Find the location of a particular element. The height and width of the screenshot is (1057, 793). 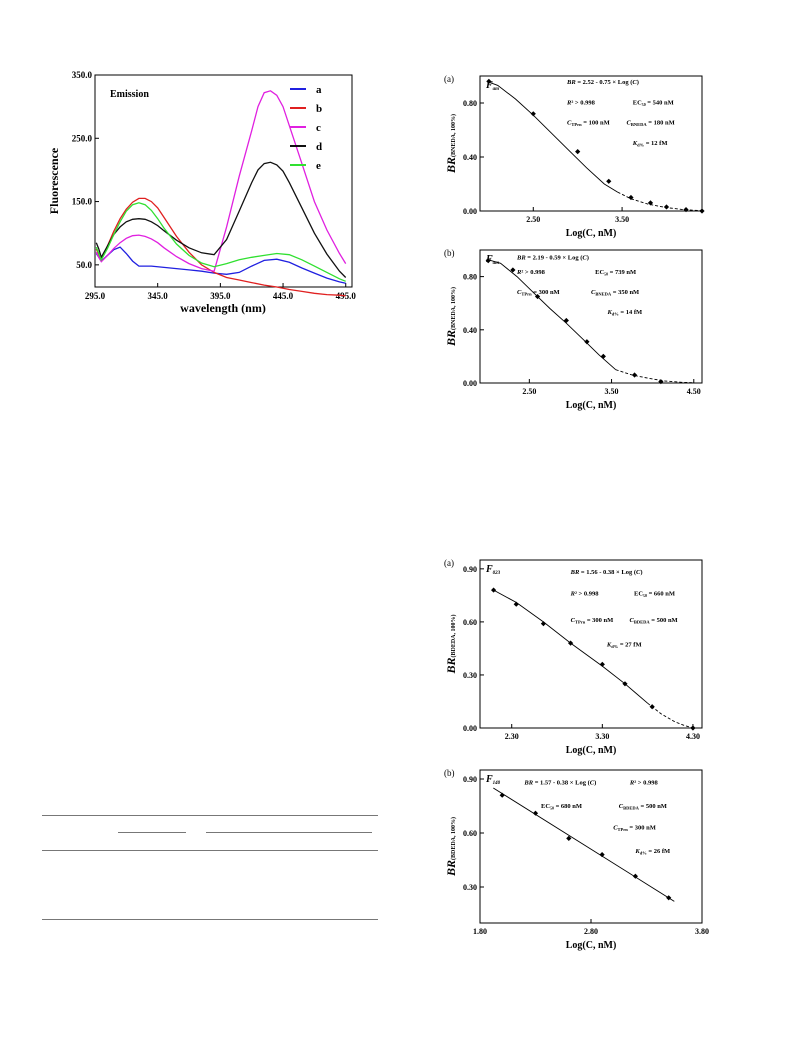

xtick-label: 1.80 is located at coordinates (480, 931).